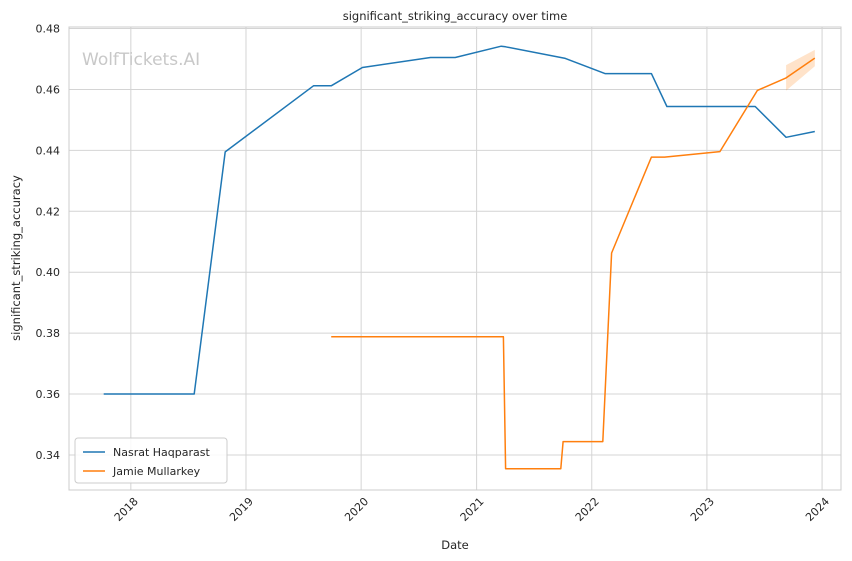 The width and height of the screenshot is (852, 561). I want to click on x-tick-label: 2021, so click(472, 509).